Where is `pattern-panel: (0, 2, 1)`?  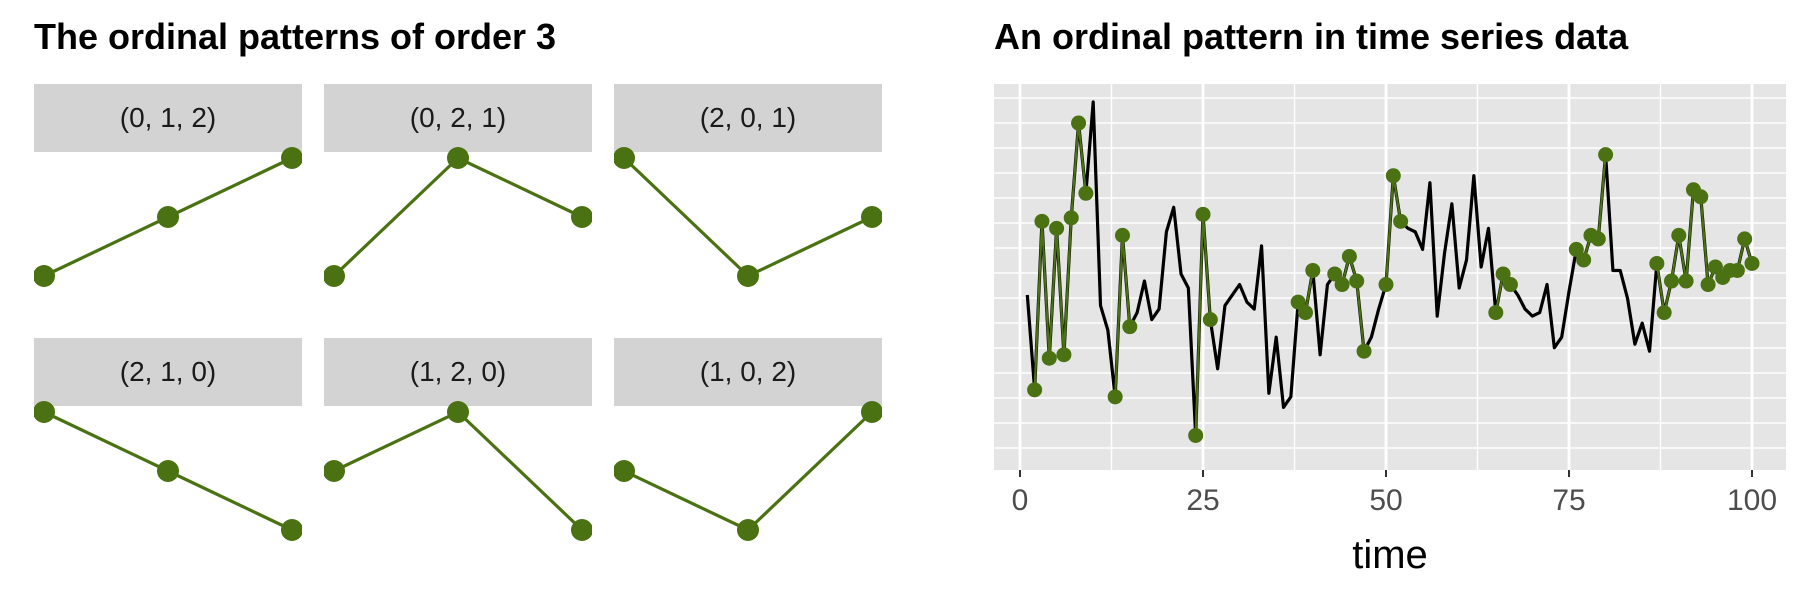
pattern-panel: (0, 2, 1) is located at coordinates (458, 189).